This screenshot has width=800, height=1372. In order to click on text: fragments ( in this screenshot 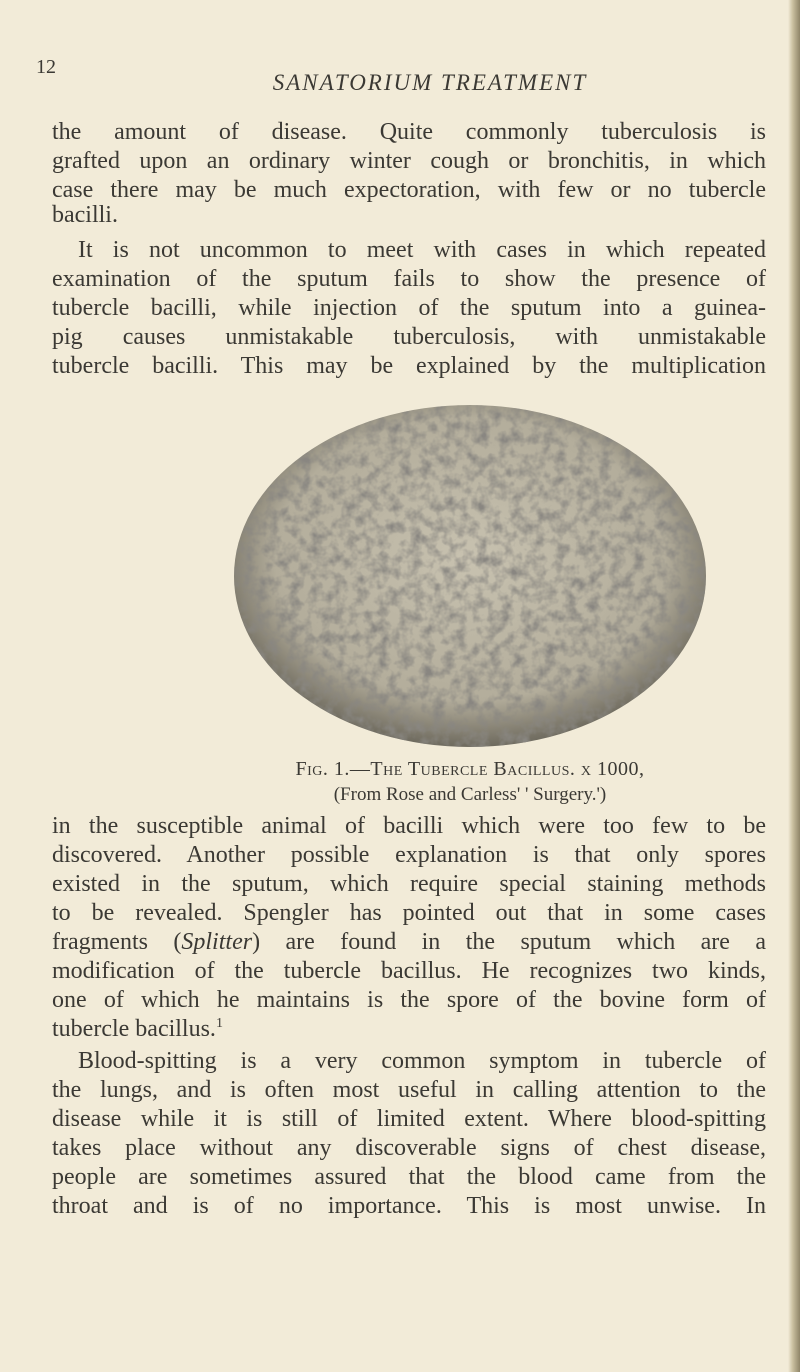, I will do `click(117, 942)`.